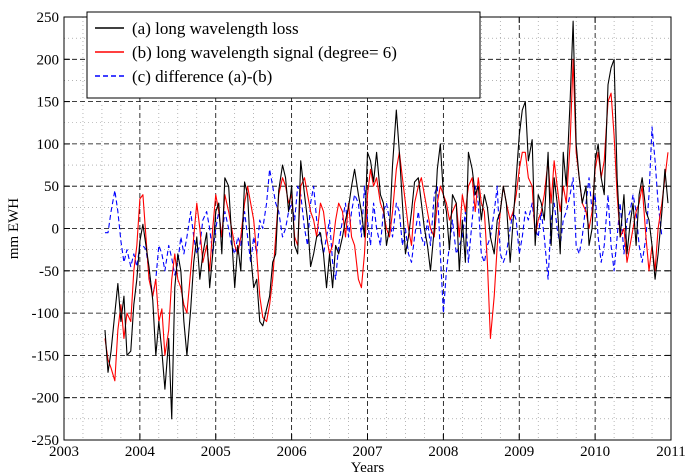 The width and height of the screenshot is (688, 476). I want to click on x-tick-label: 2003, so click(64, 452).